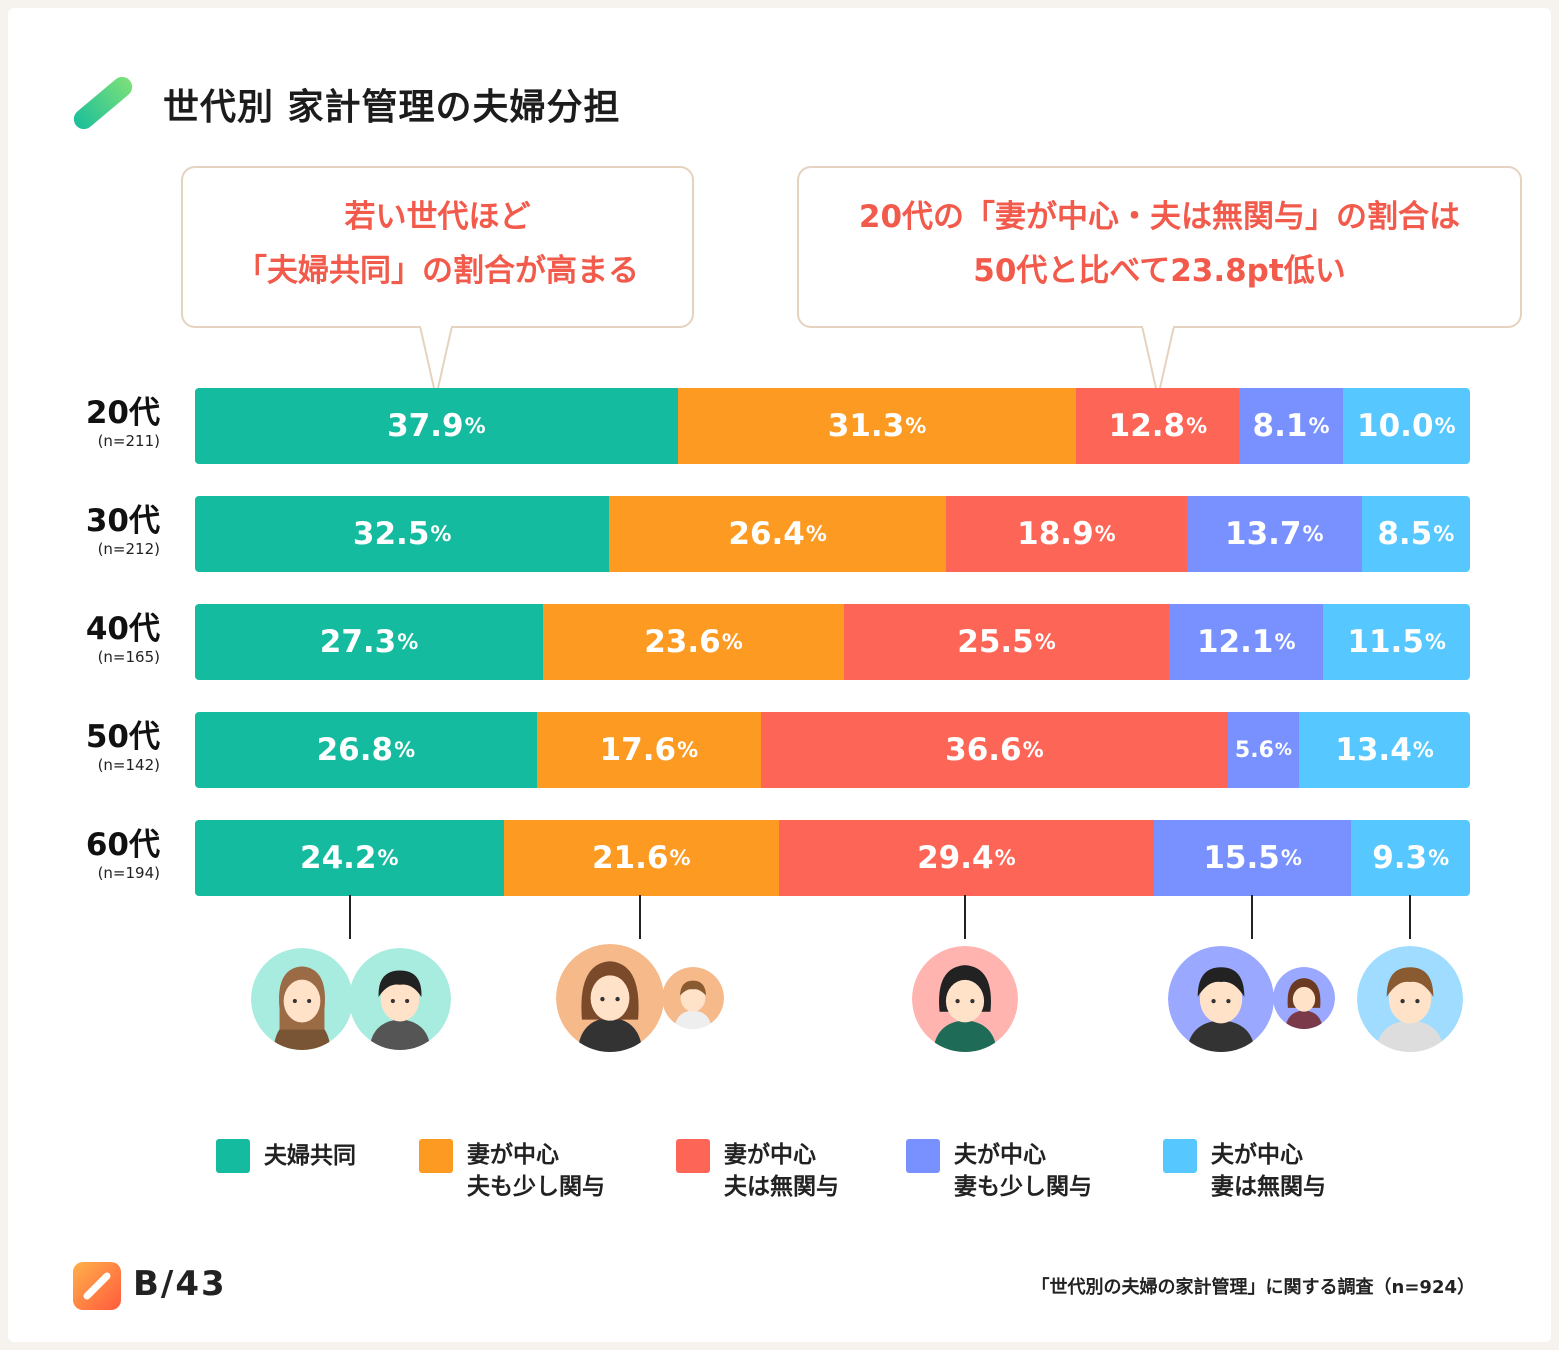 This screenshot has height=1350, width=1559. I want to click on bar-segment: 5.6%, so click(1263, 750).